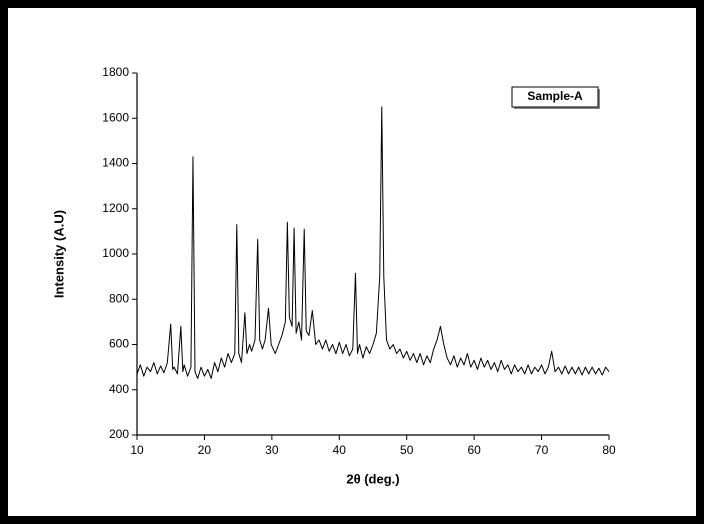  I want to click on x-tick-label: 50, so click(407, 450).